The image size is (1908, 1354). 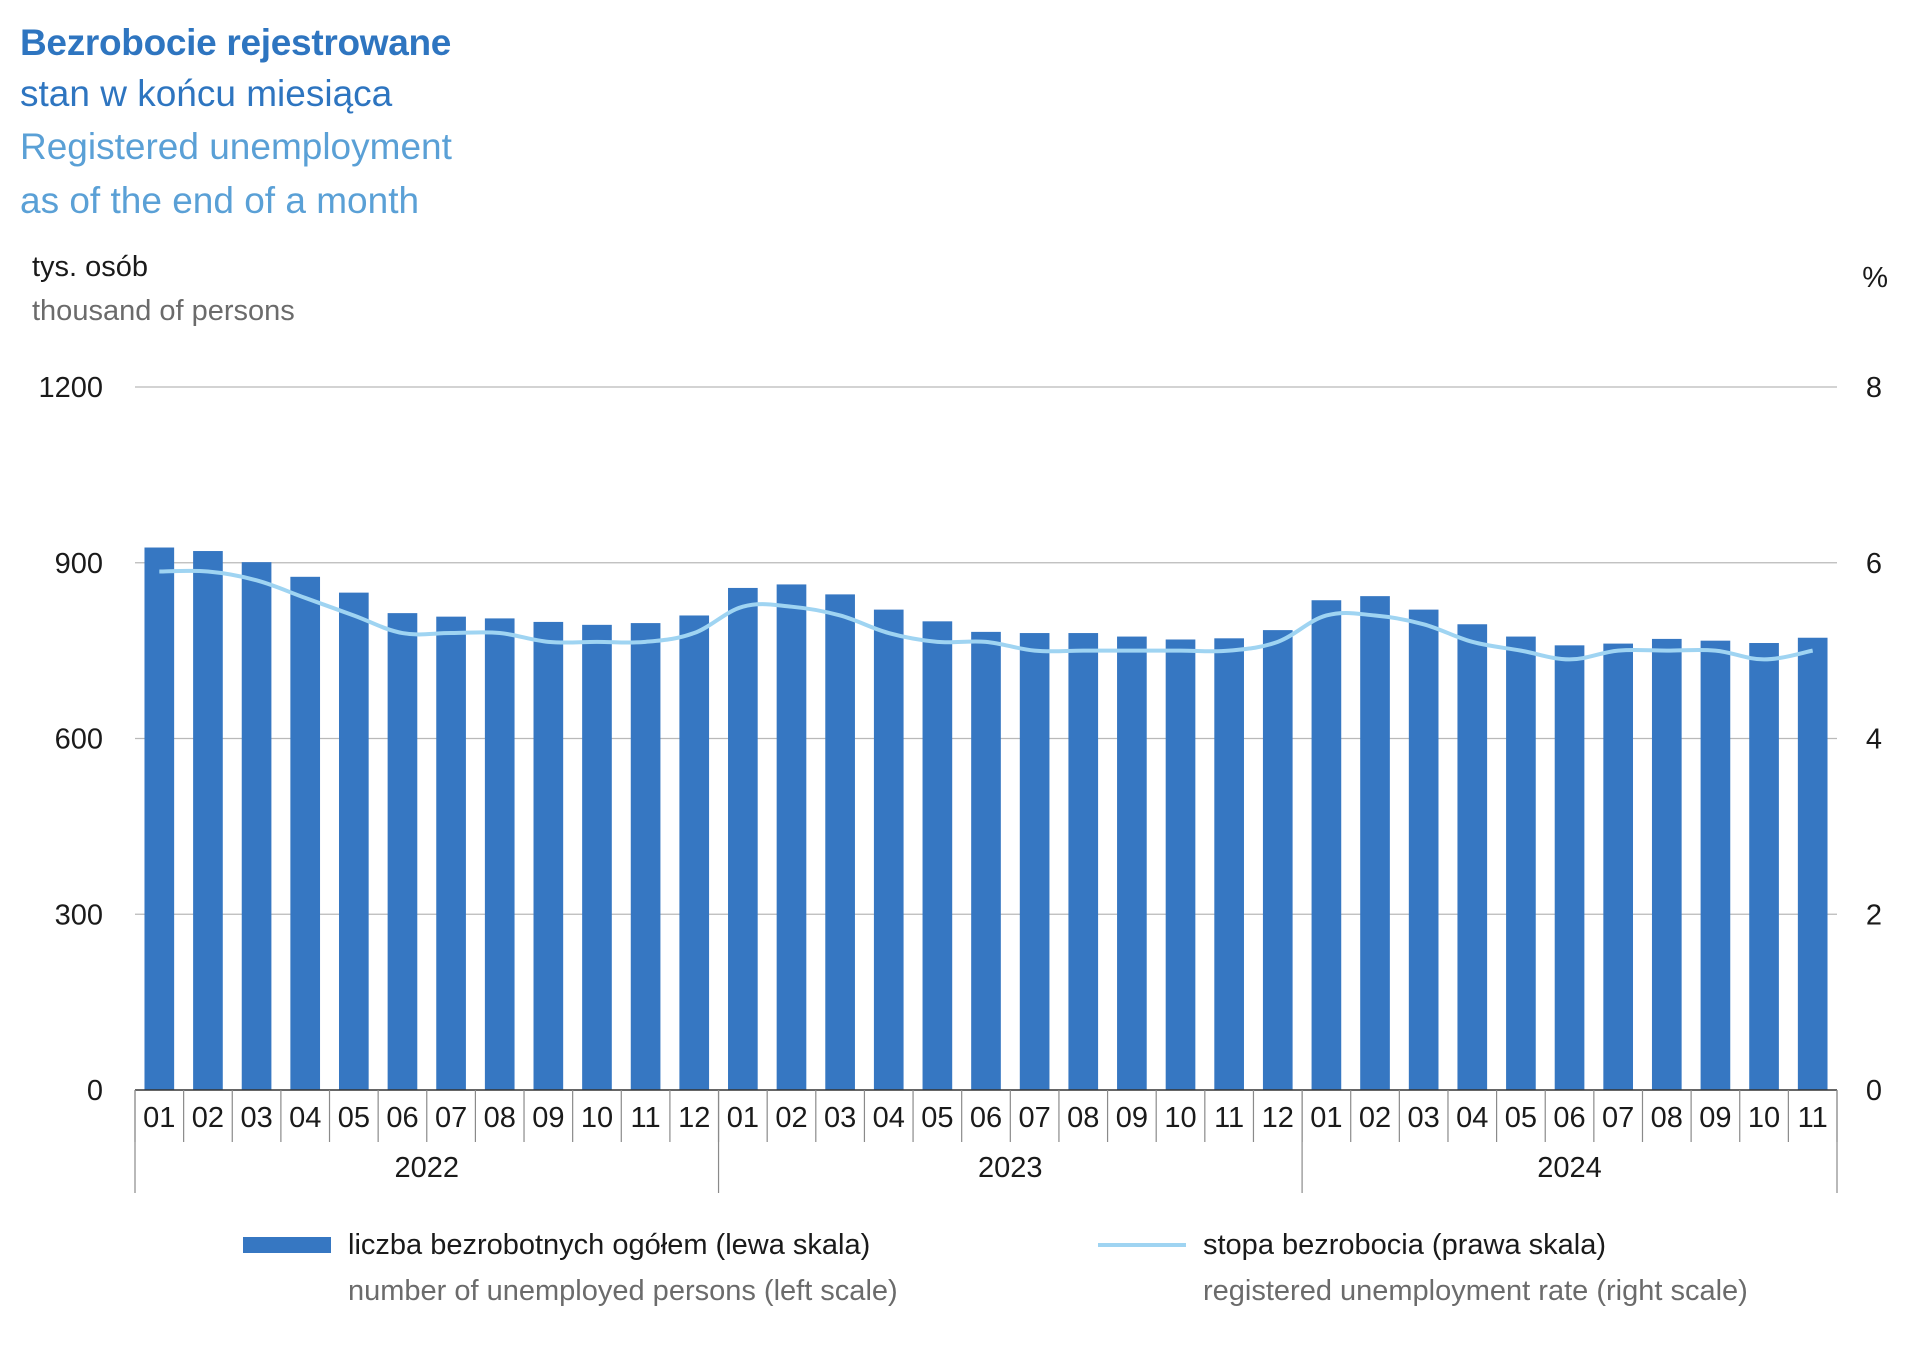 What do you see at coordinates (206, 93) in the screenshot?
I see `chart-subtitle-pl: stan w końcu miesiąca` at bounding box center [206, 93].